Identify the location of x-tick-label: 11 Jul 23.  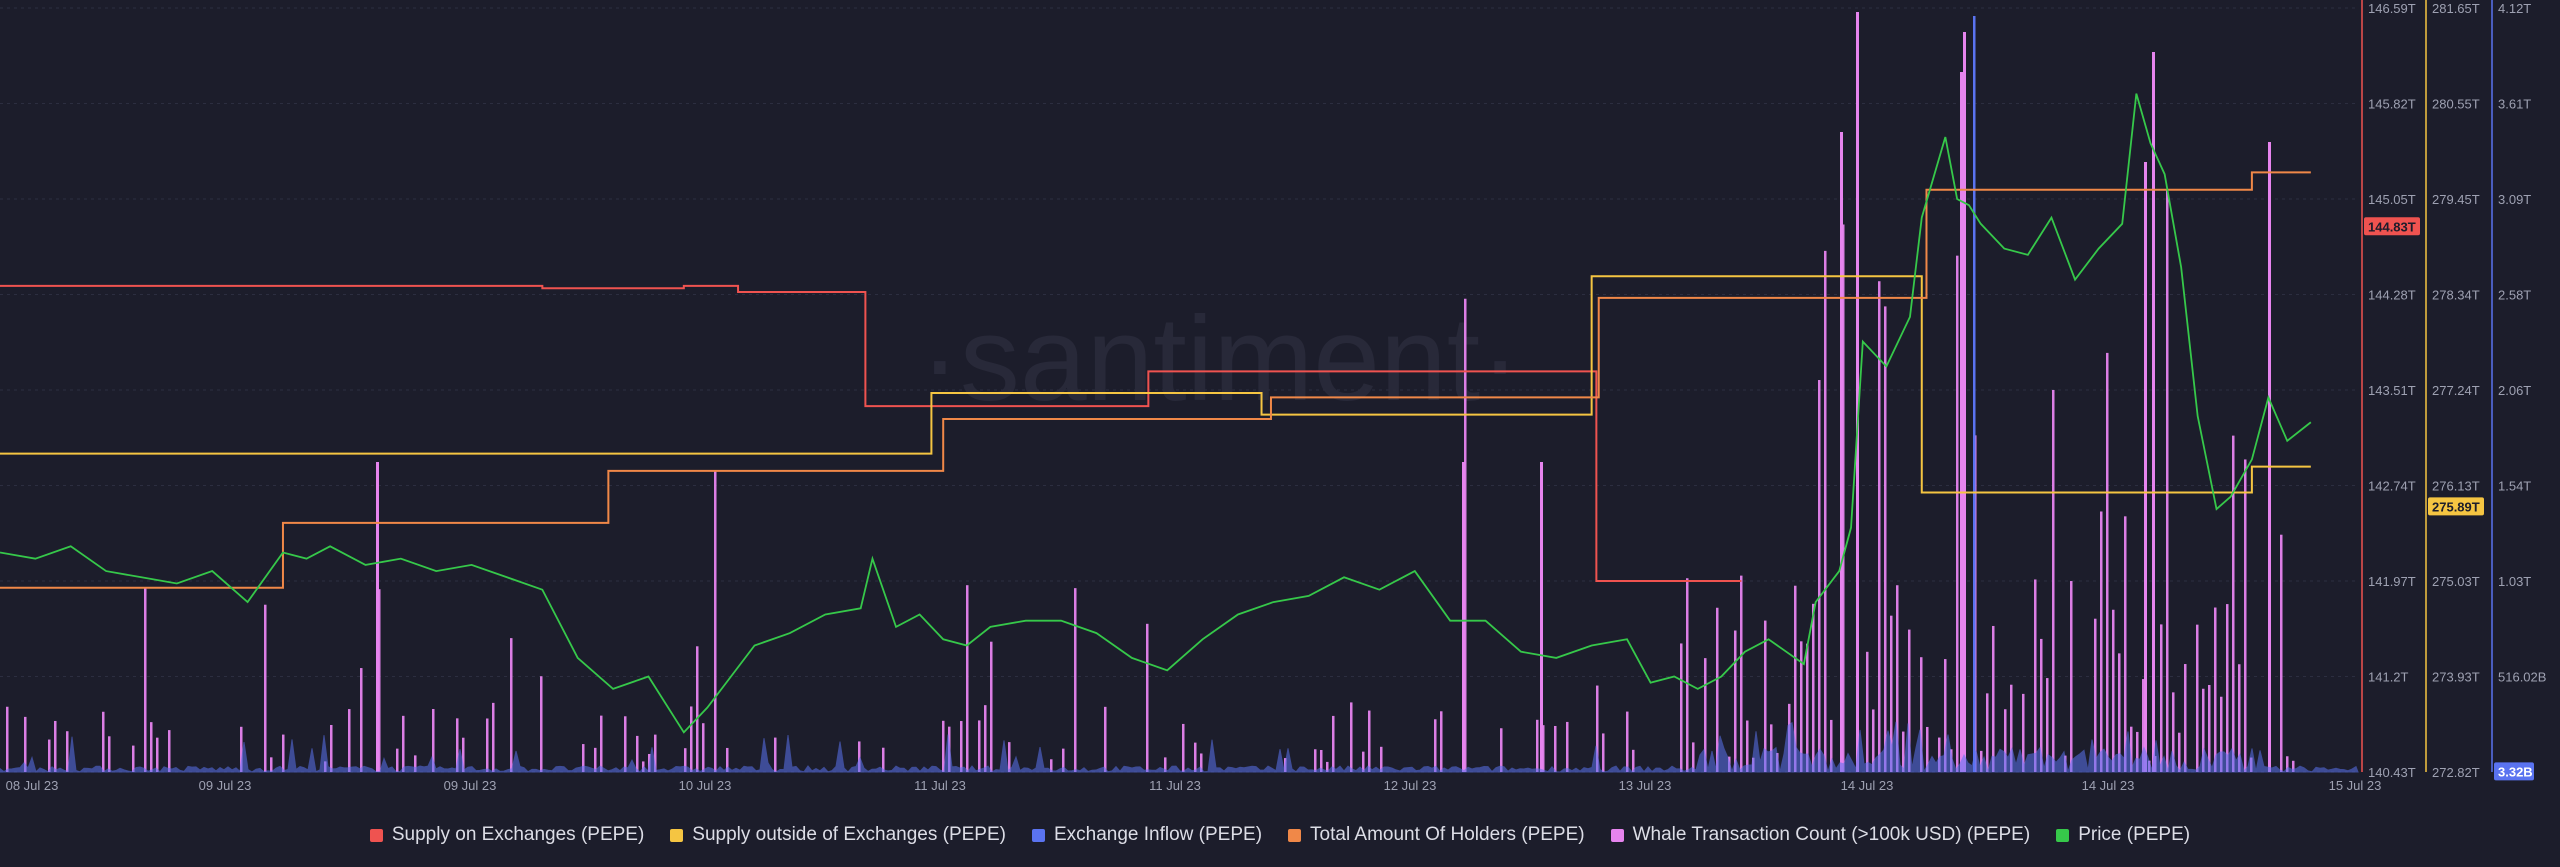
(940, 785).